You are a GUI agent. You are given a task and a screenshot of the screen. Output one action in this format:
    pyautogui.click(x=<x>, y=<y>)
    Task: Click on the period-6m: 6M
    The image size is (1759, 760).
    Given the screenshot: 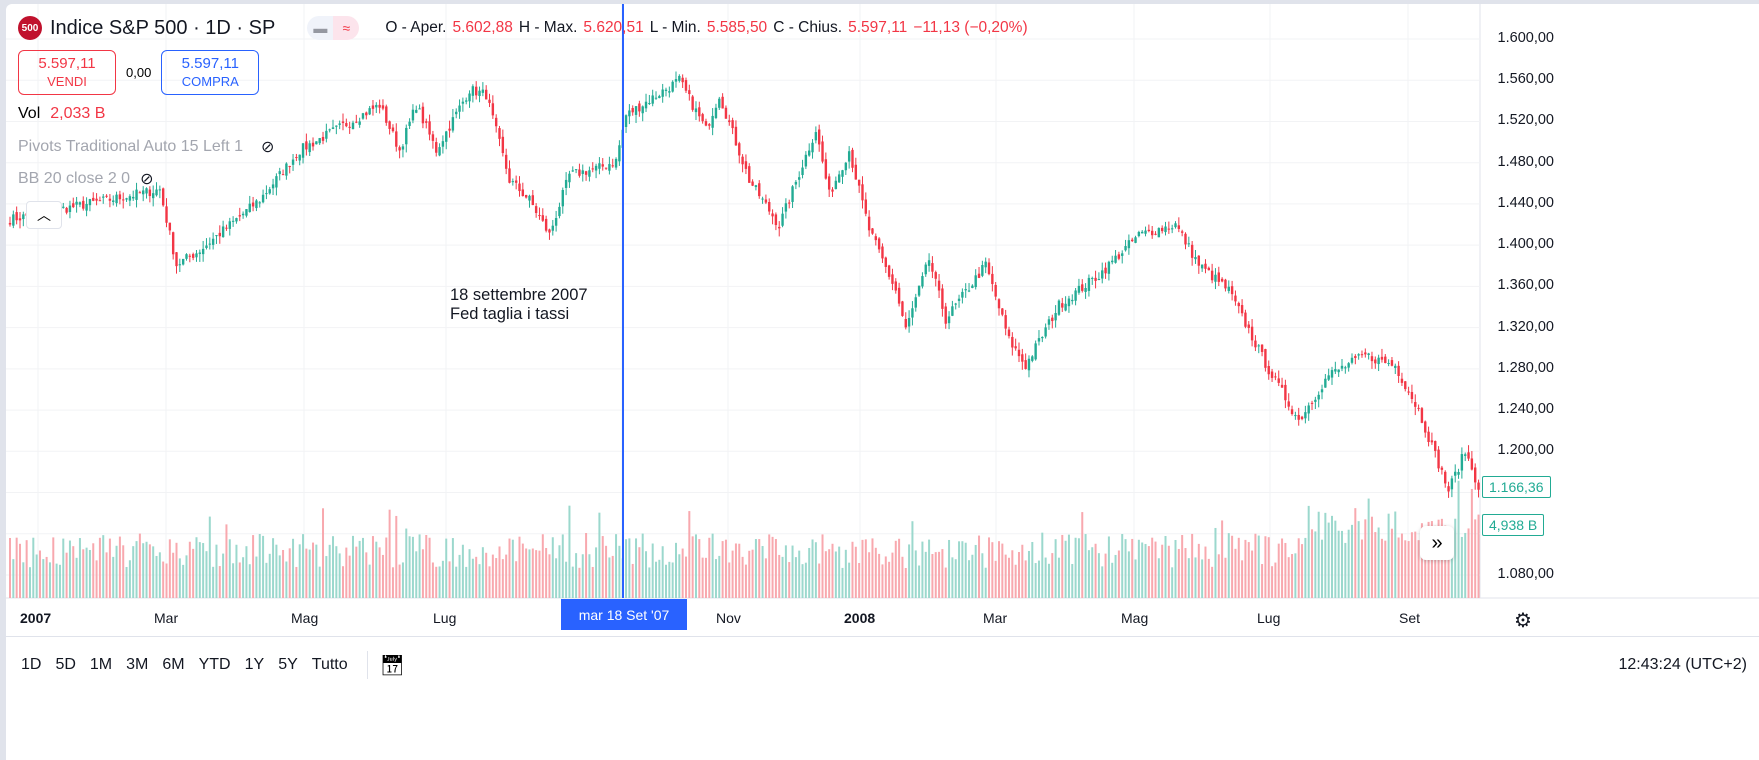 What is the action you would take?
    pyautogui.click(x=173, y=664)
    